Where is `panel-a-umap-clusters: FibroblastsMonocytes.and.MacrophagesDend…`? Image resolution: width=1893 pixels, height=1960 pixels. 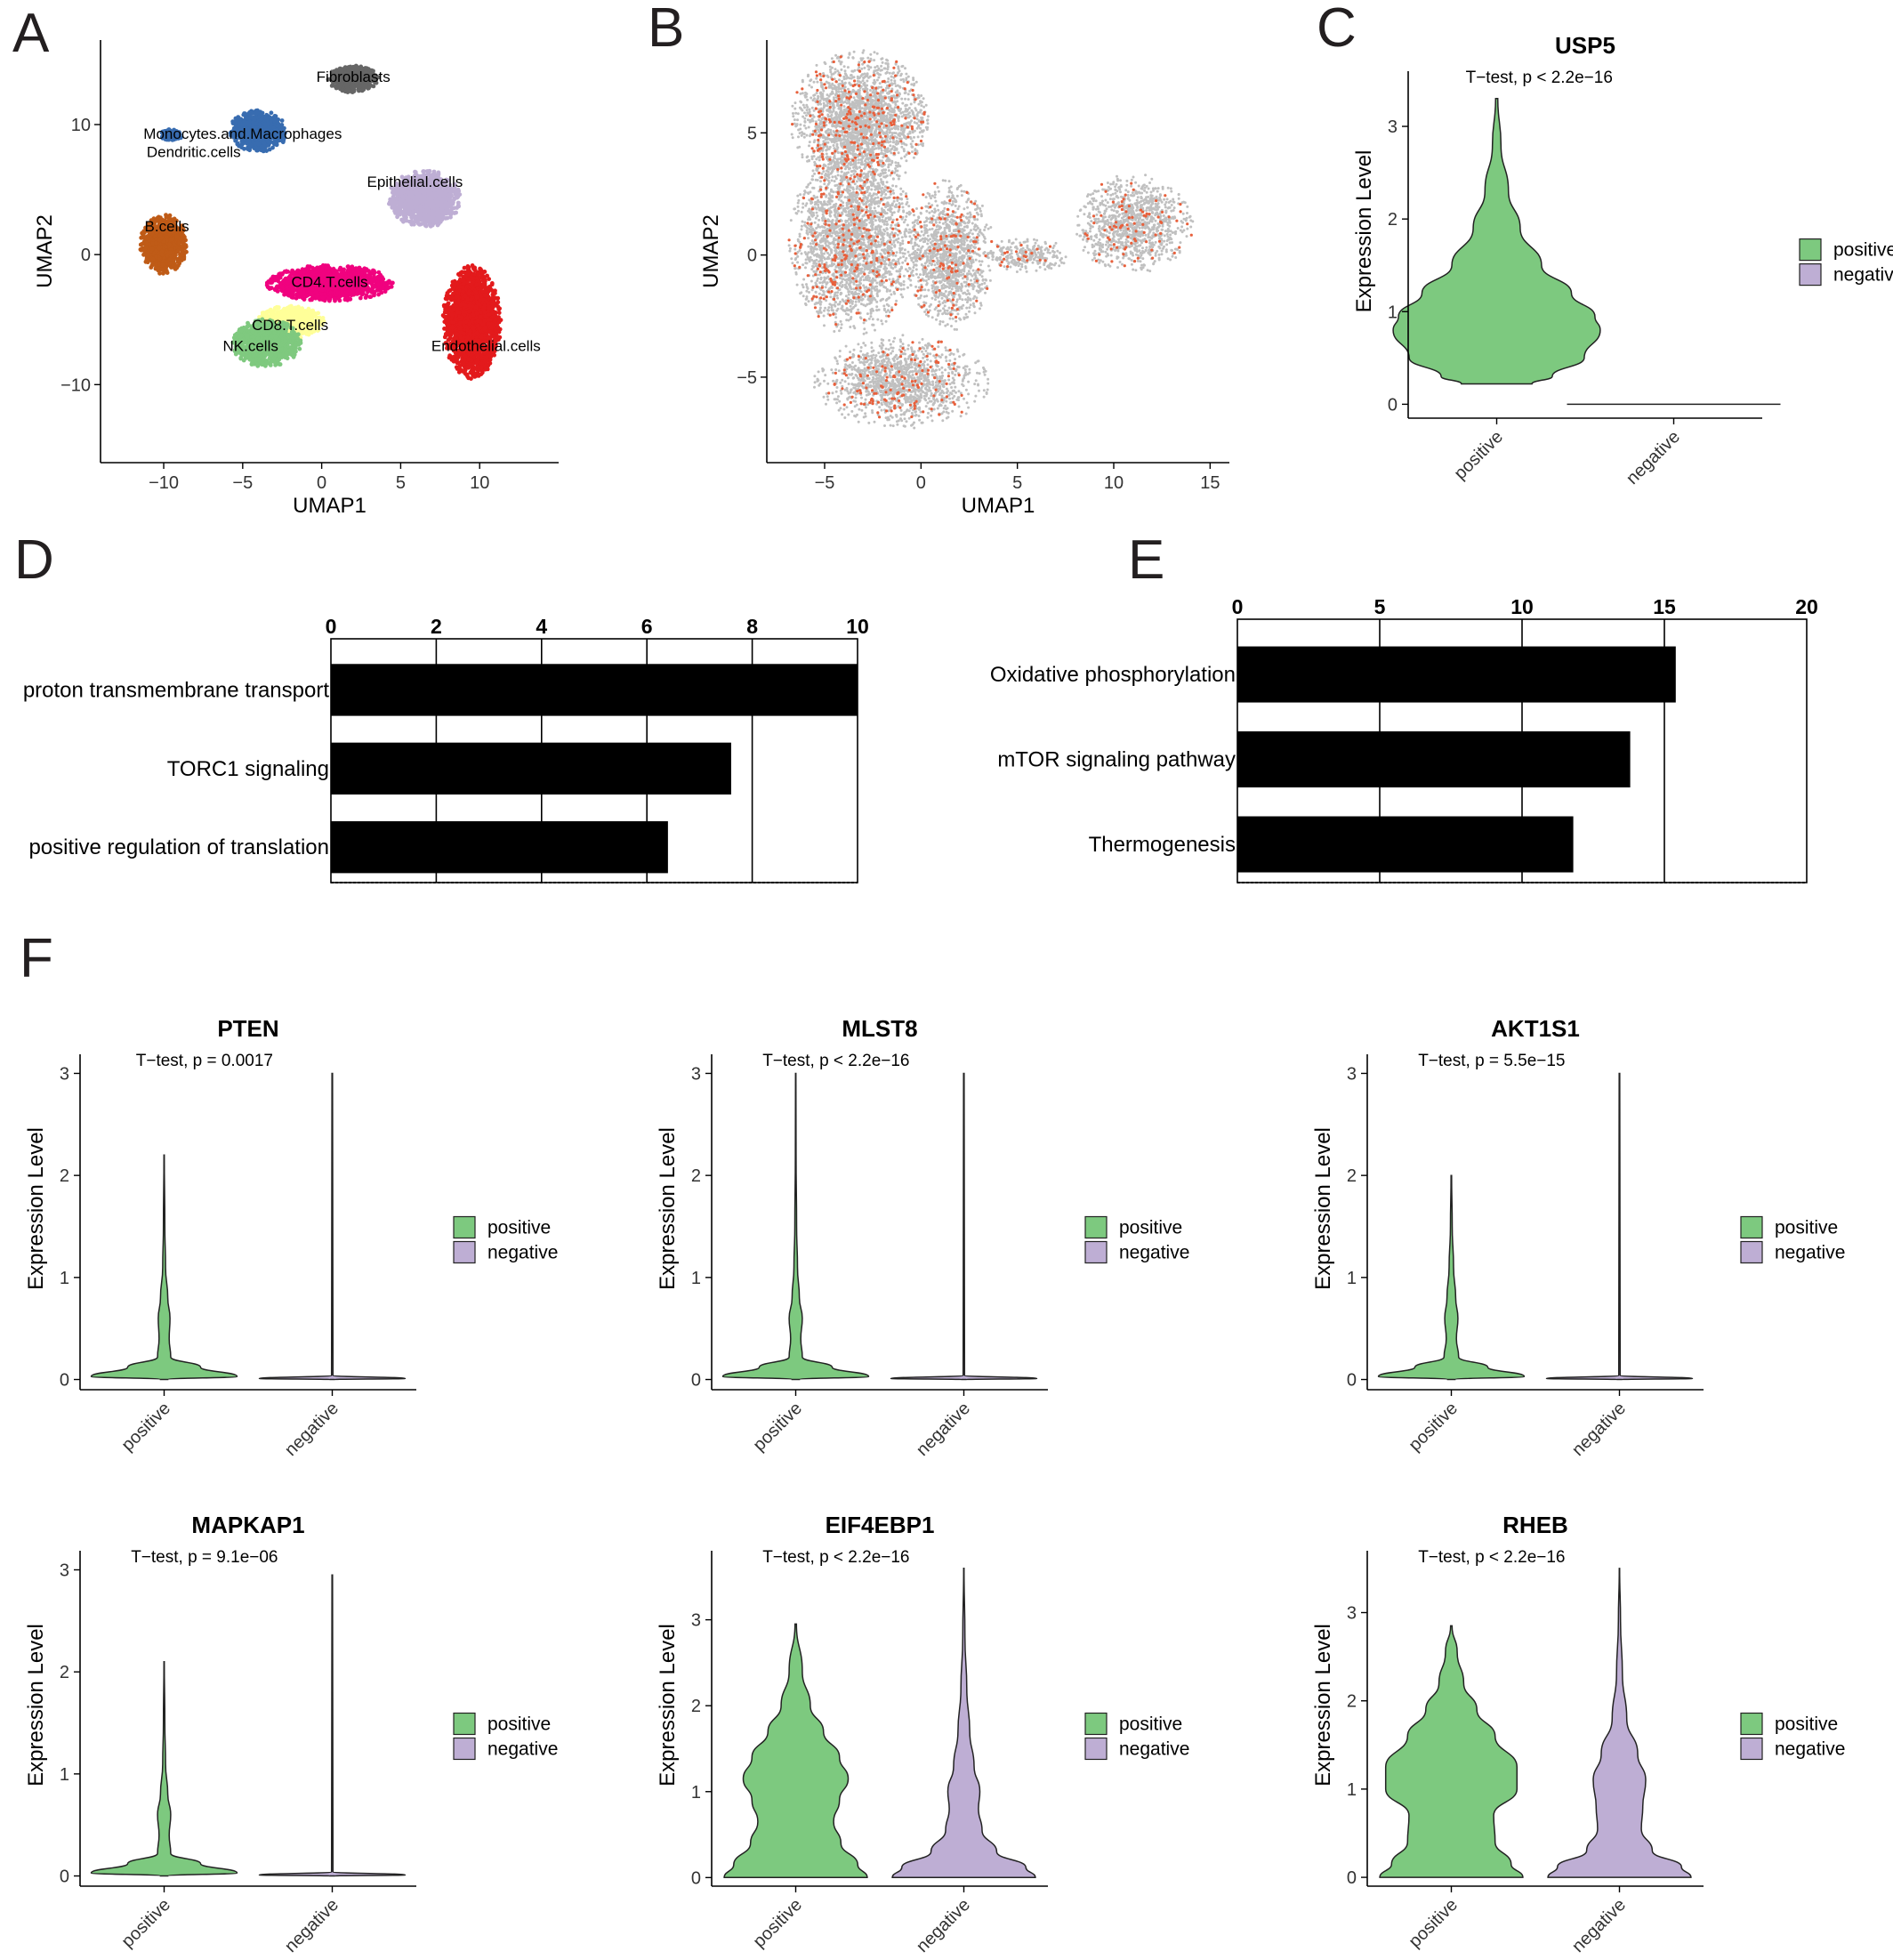 panel-a-umap-clusters: FibroblastsMonocytes.and.MacrophagesDend… is located at coordinates (296, 279).